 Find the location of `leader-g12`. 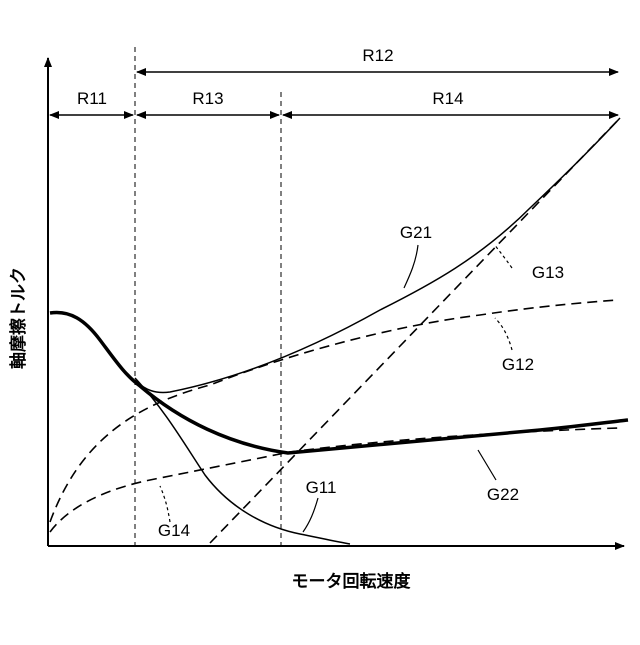

leader-g12 is located at coordinates (503, 334).